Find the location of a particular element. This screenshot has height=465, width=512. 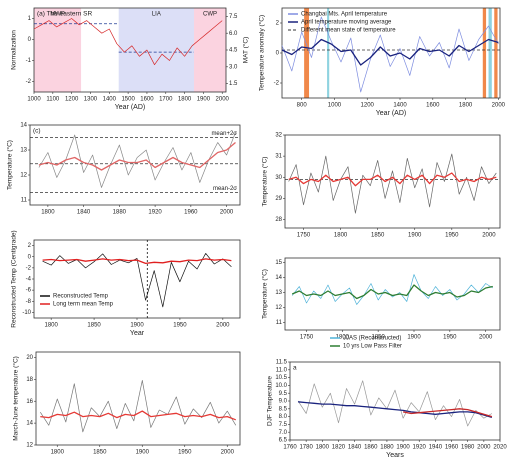

y-tick-label: -2 is located at coordinates (277, 84).